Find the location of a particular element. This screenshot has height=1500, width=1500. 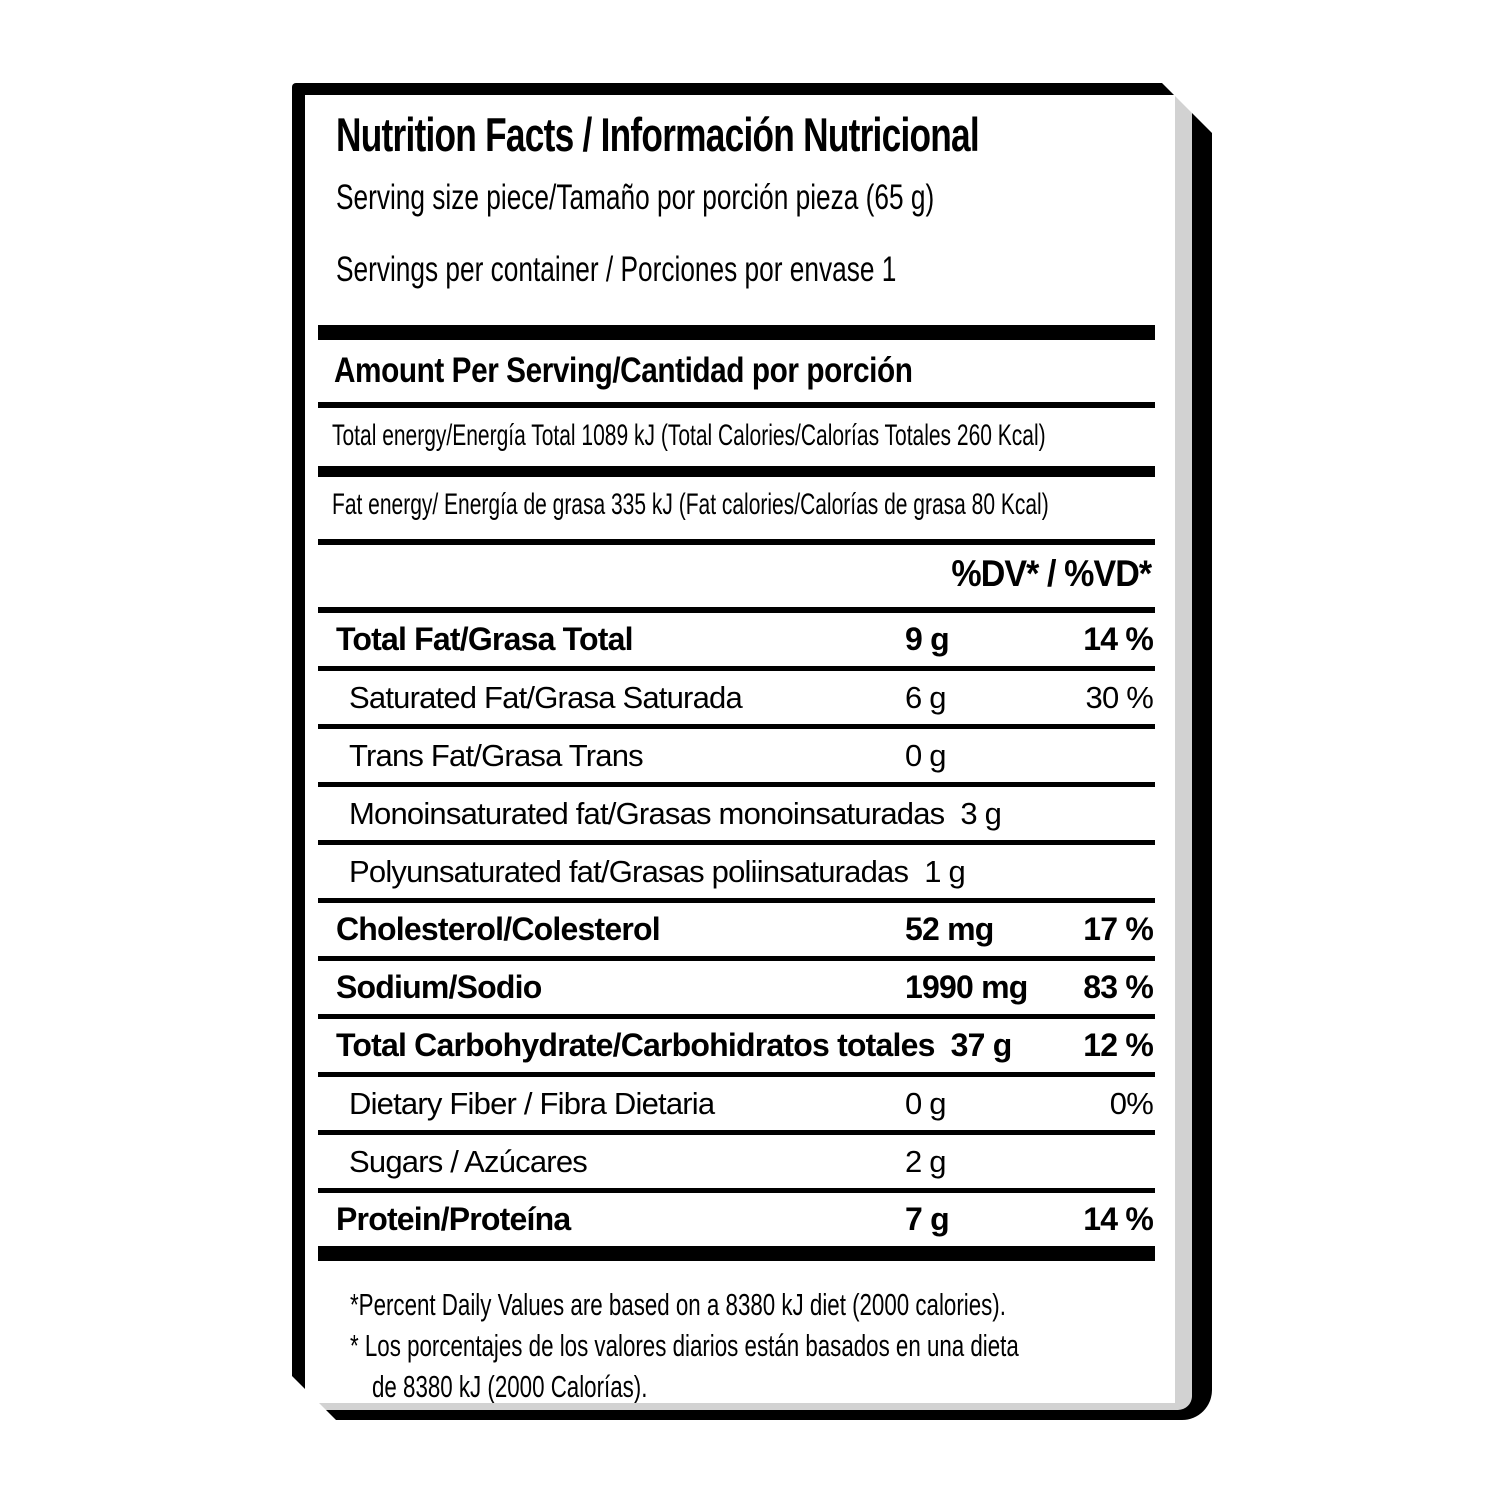

bevel-top-right is located at coordinates (1187, 108).